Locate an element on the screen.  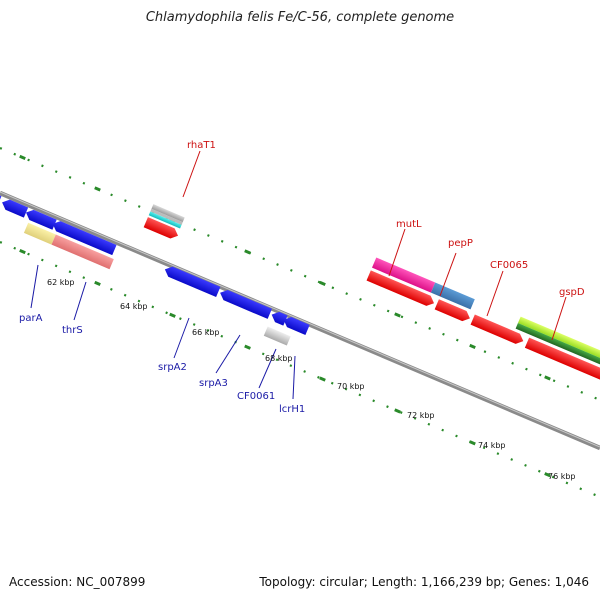
tick-label-76kbp: 76 kbp is located at coordinates (562, 476).